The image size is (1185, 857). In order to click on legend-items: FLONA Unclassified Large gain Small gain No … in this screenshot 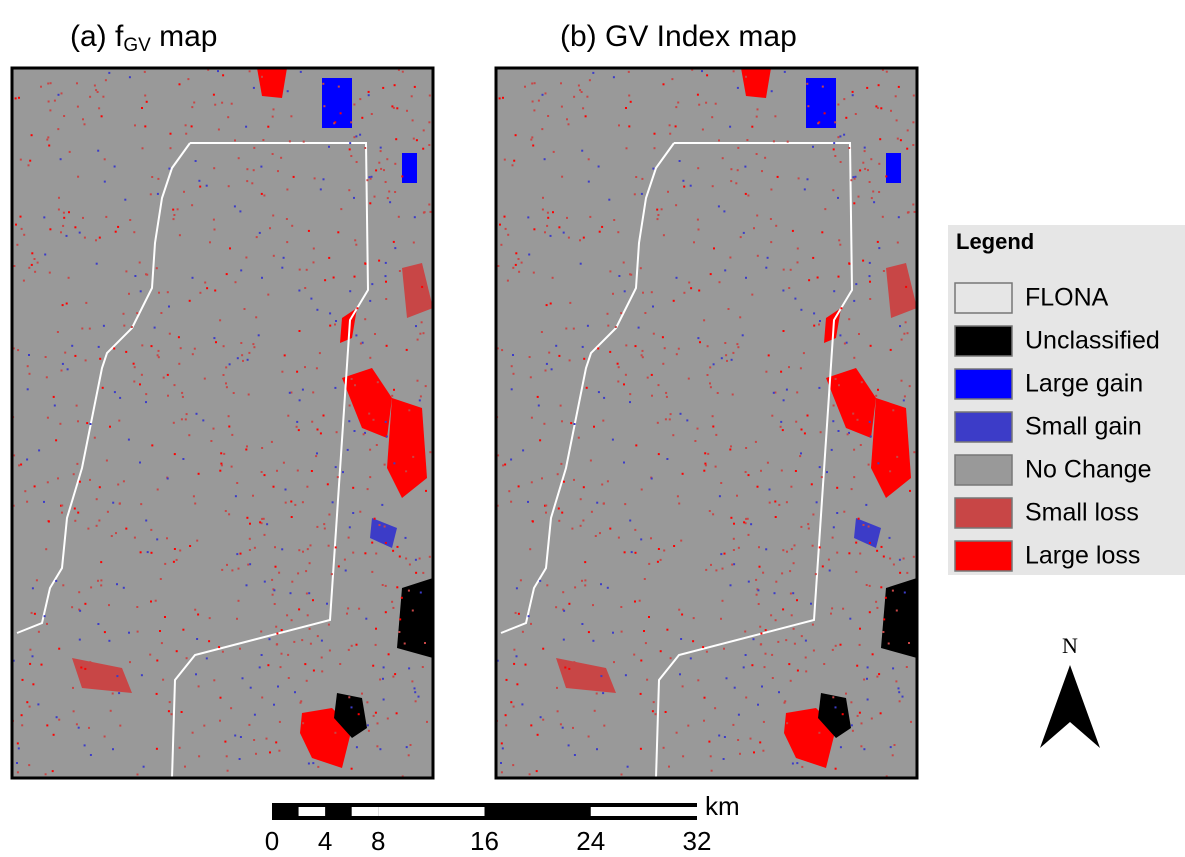, I will do `click(1057, 427)`.